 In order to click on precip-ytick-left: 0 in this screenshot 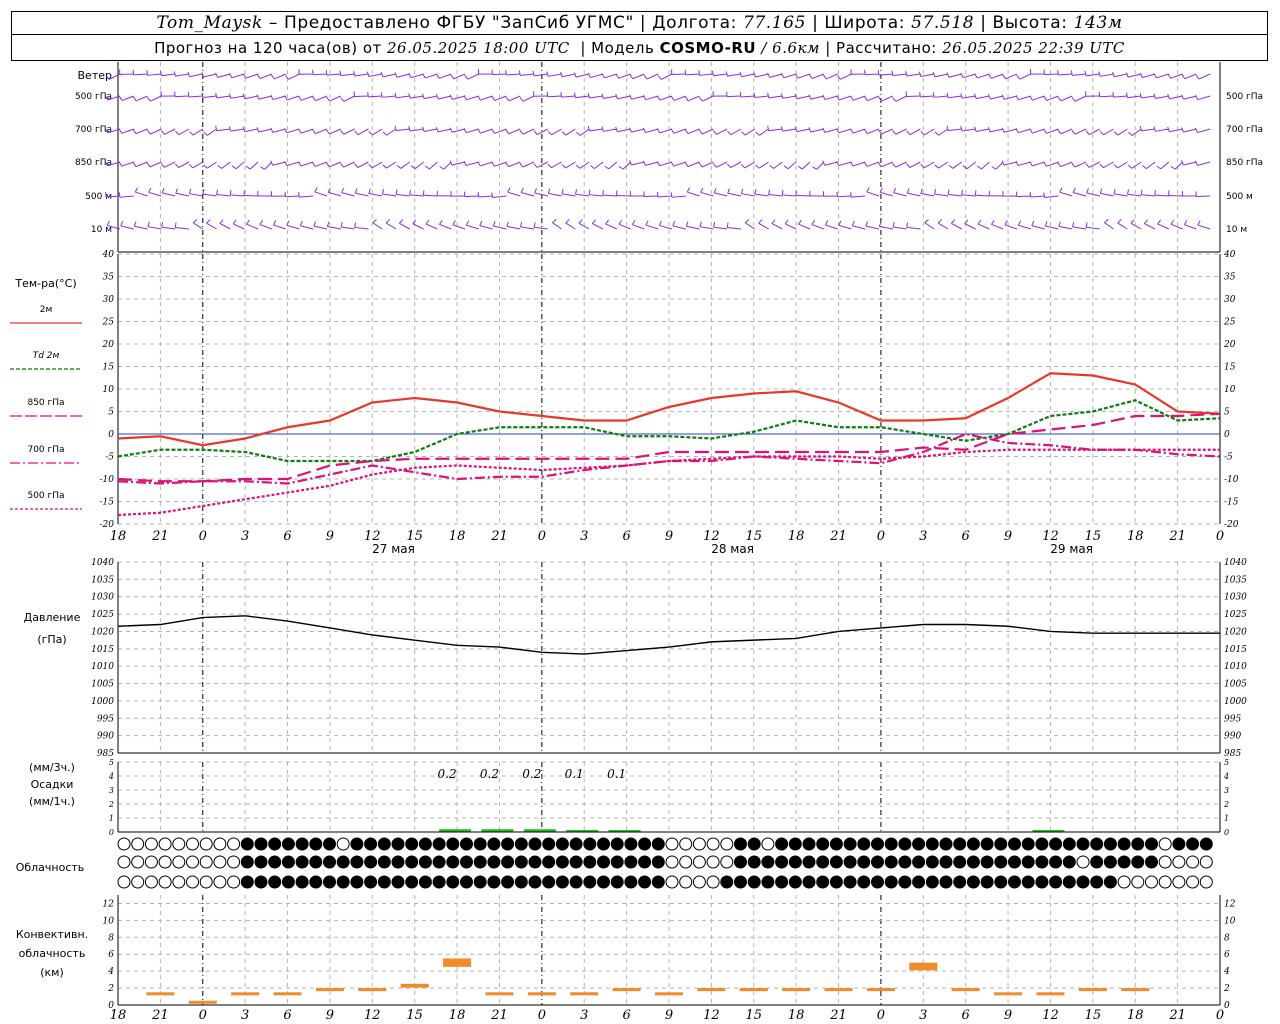, I will do `click(111, 832)`.